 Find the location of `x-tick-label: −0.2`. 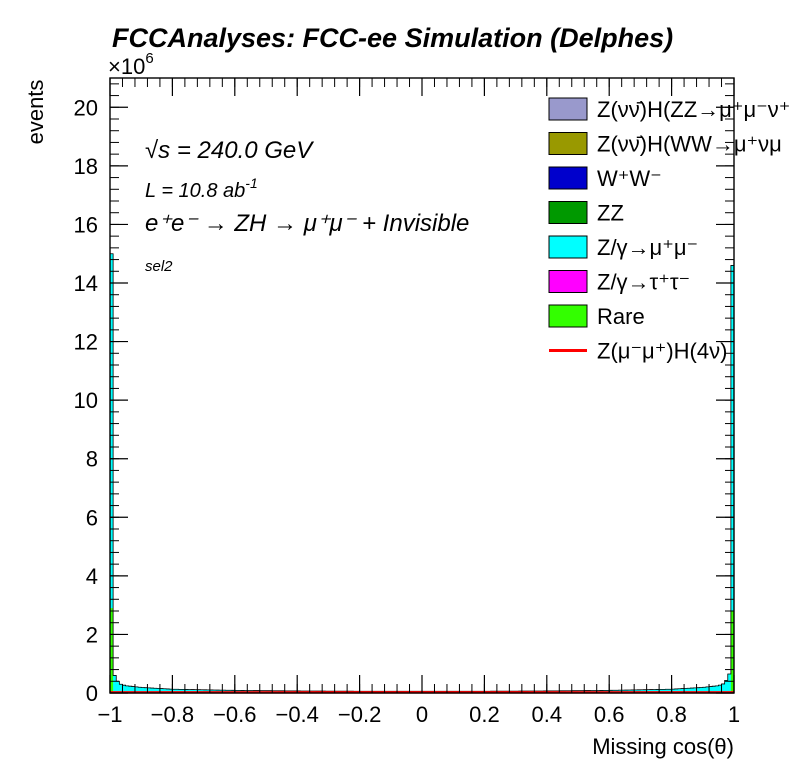

x-tick-label: −0.2 is located at coordinates (359, 714).